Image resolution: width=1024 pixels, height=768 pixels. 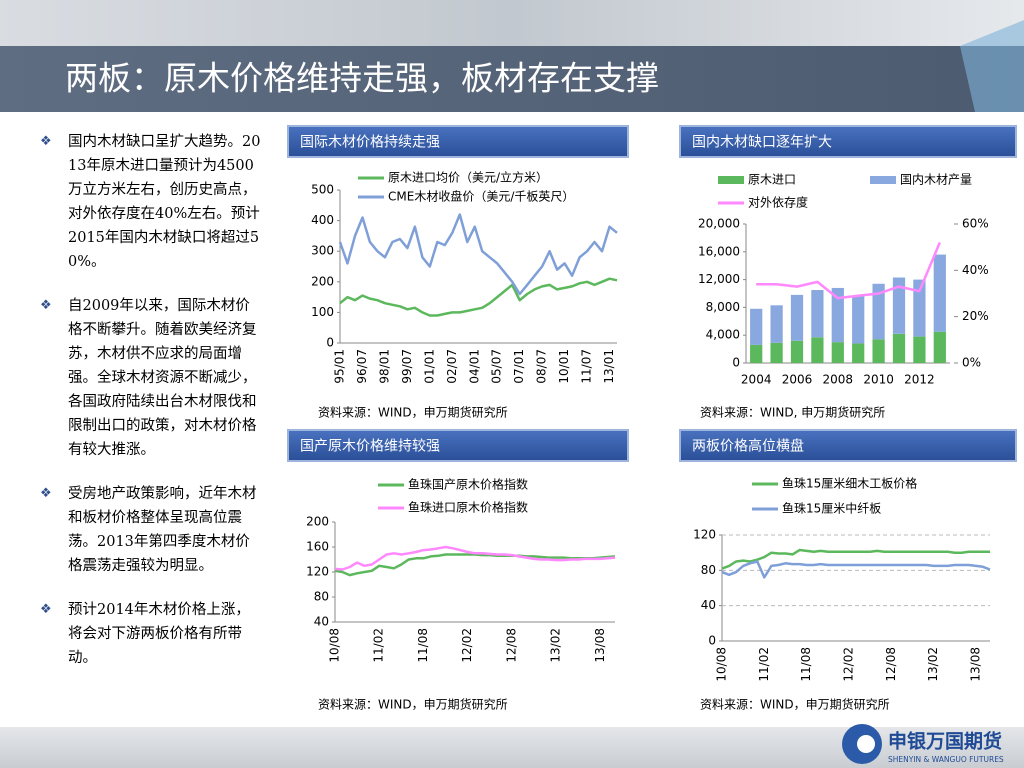 I want to click on x-tick-label: 07/01, so click(x=519, y=366).